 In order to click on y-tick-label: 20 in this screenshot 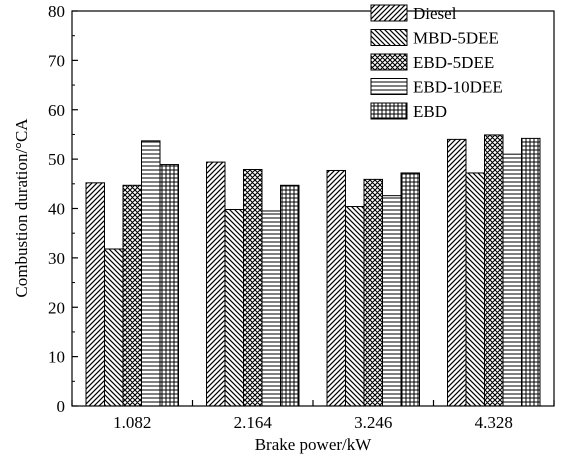, I will do `click(56, 307)`.